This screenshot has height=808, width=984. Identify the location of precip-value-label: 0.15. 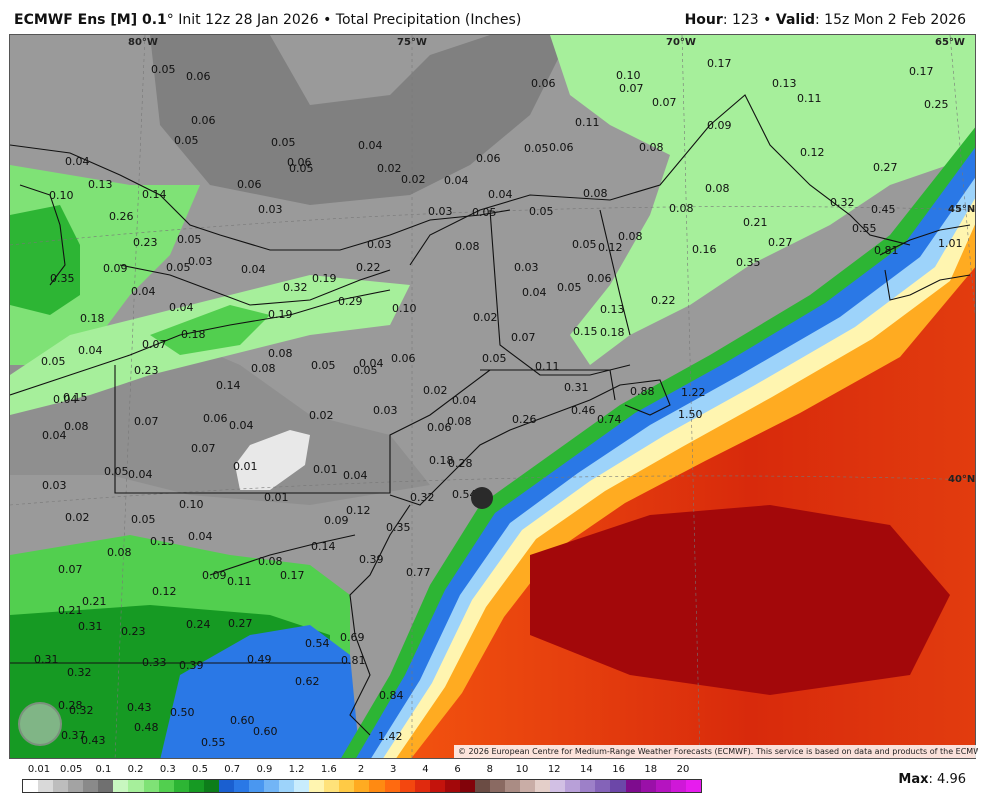
(162, 541).